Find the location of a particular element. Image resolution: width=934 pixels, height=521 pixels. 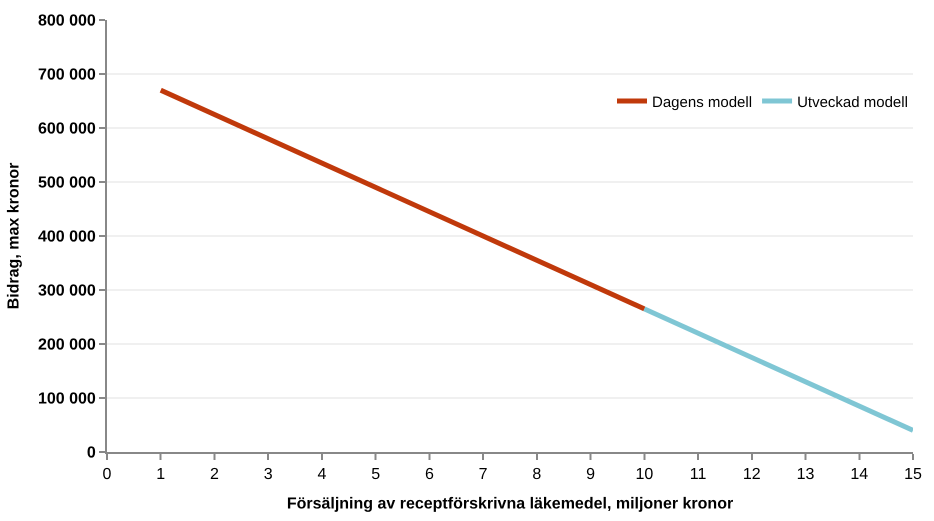

y-tick-label: 700 000 is located at coordinates (67, 75).